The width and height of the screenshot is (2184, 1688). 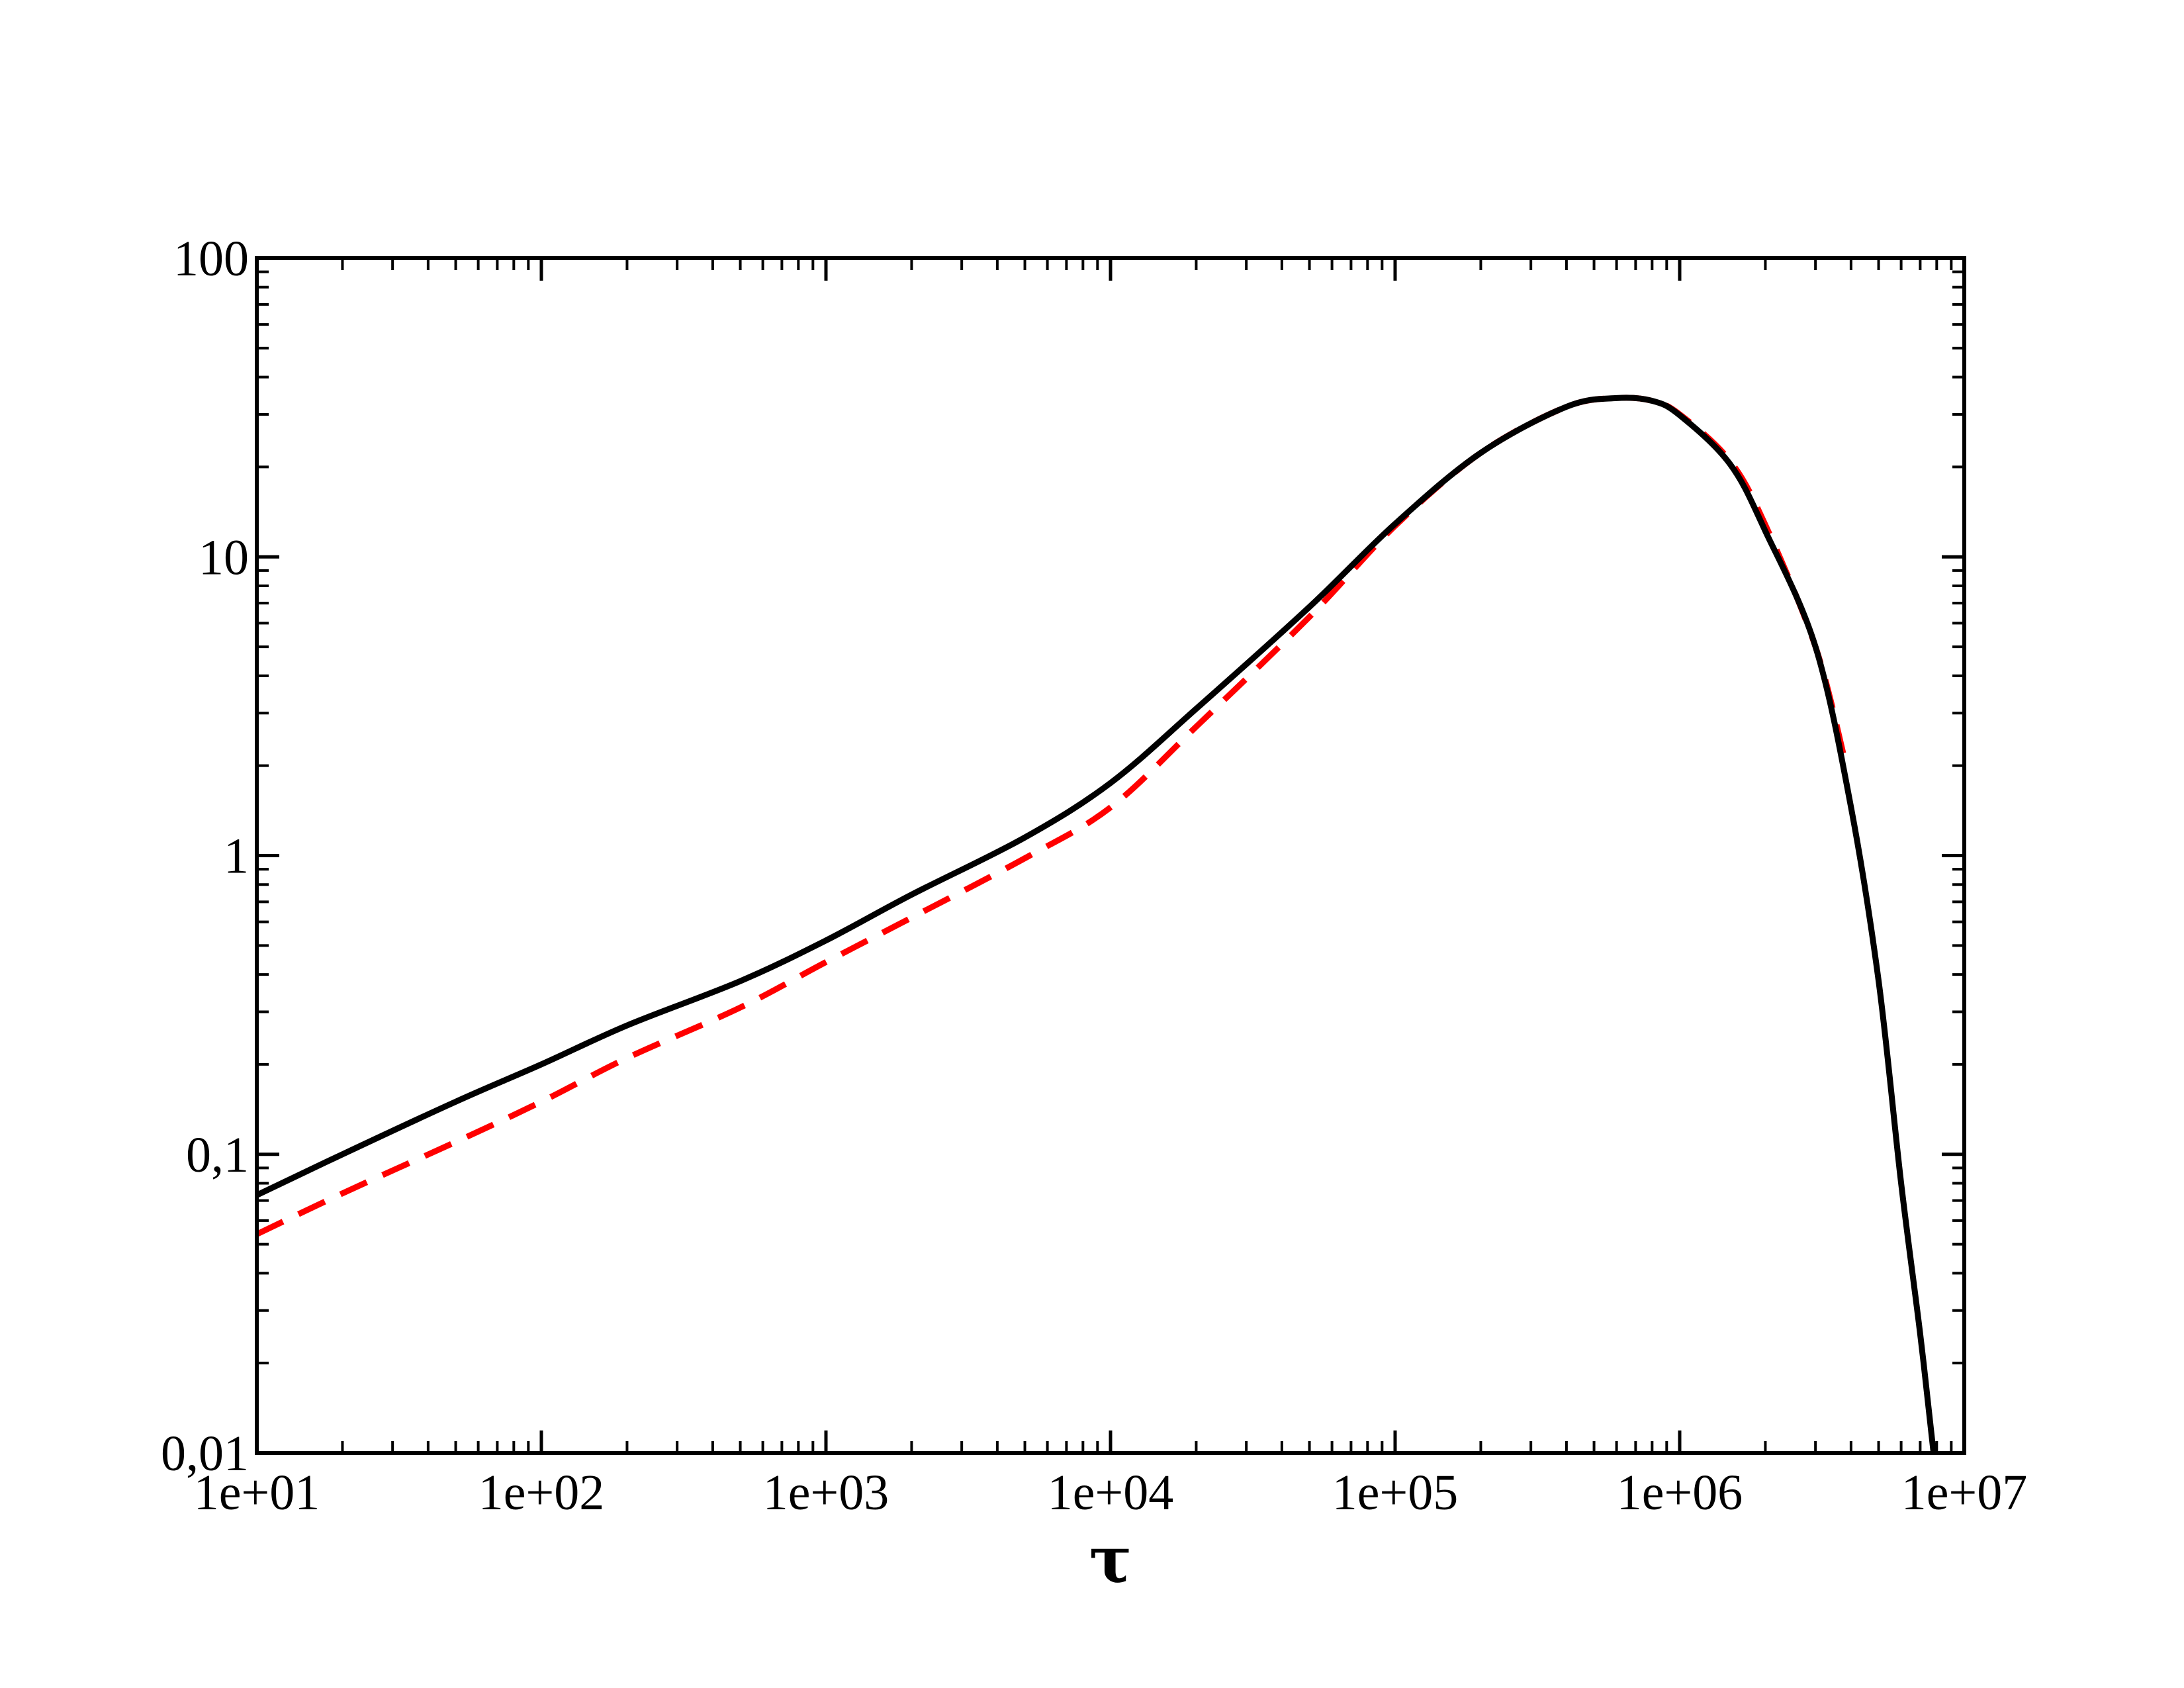 What do you see at coordinates (1111, 1493) in the screenshot?
I see `x-tick-label: 1e+04` at bounding box center [1111, 1493].